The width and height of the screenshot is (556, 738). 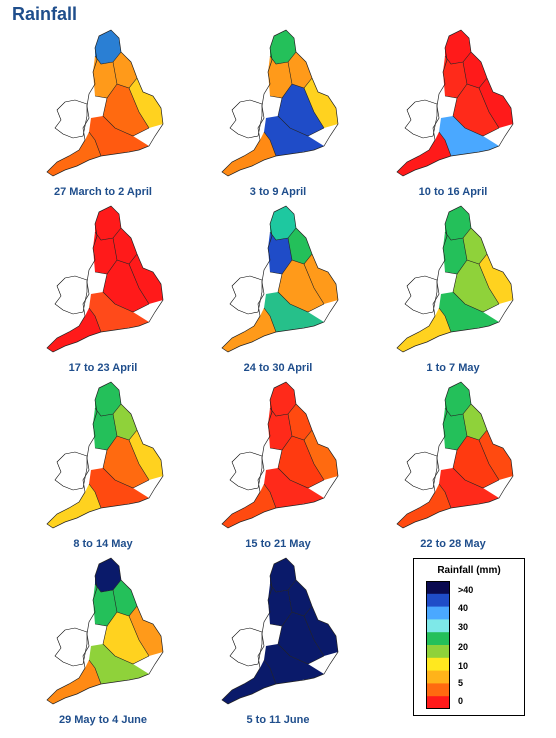 I want to click on legend-label: 5, so click(x=461, y=683).